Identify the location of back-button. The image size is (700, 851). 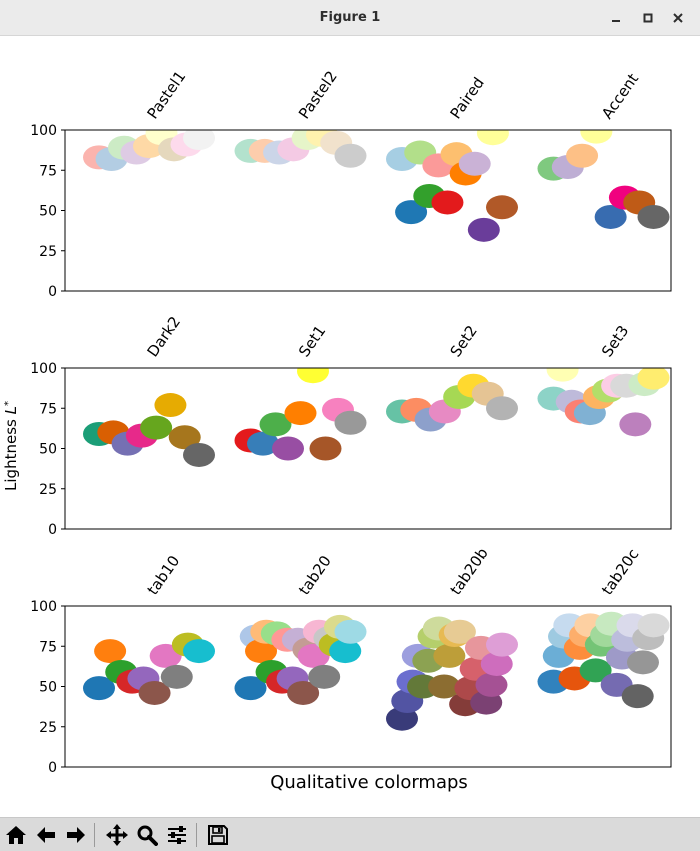
(46, 835).